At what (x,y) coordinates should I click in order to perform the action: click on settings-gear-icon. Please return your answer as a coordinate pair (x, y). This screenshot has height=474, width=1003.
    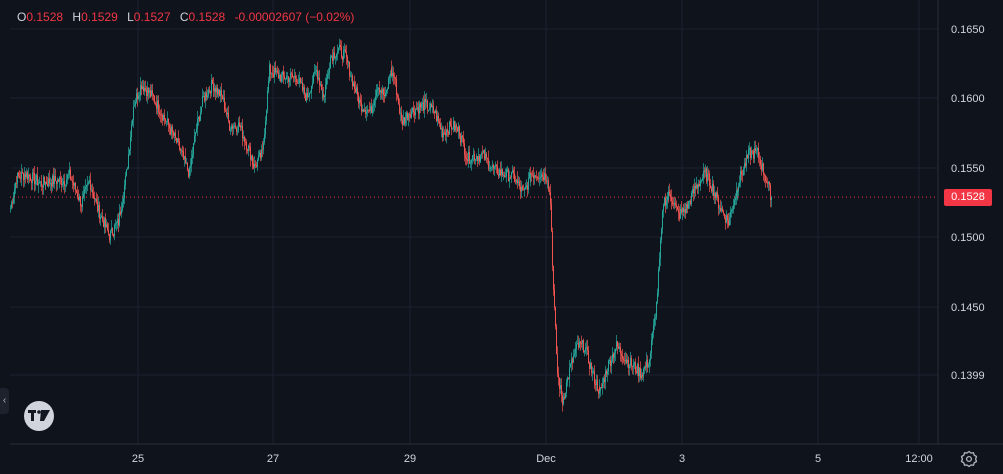
    Looking at the image, I should click on (969, 459).